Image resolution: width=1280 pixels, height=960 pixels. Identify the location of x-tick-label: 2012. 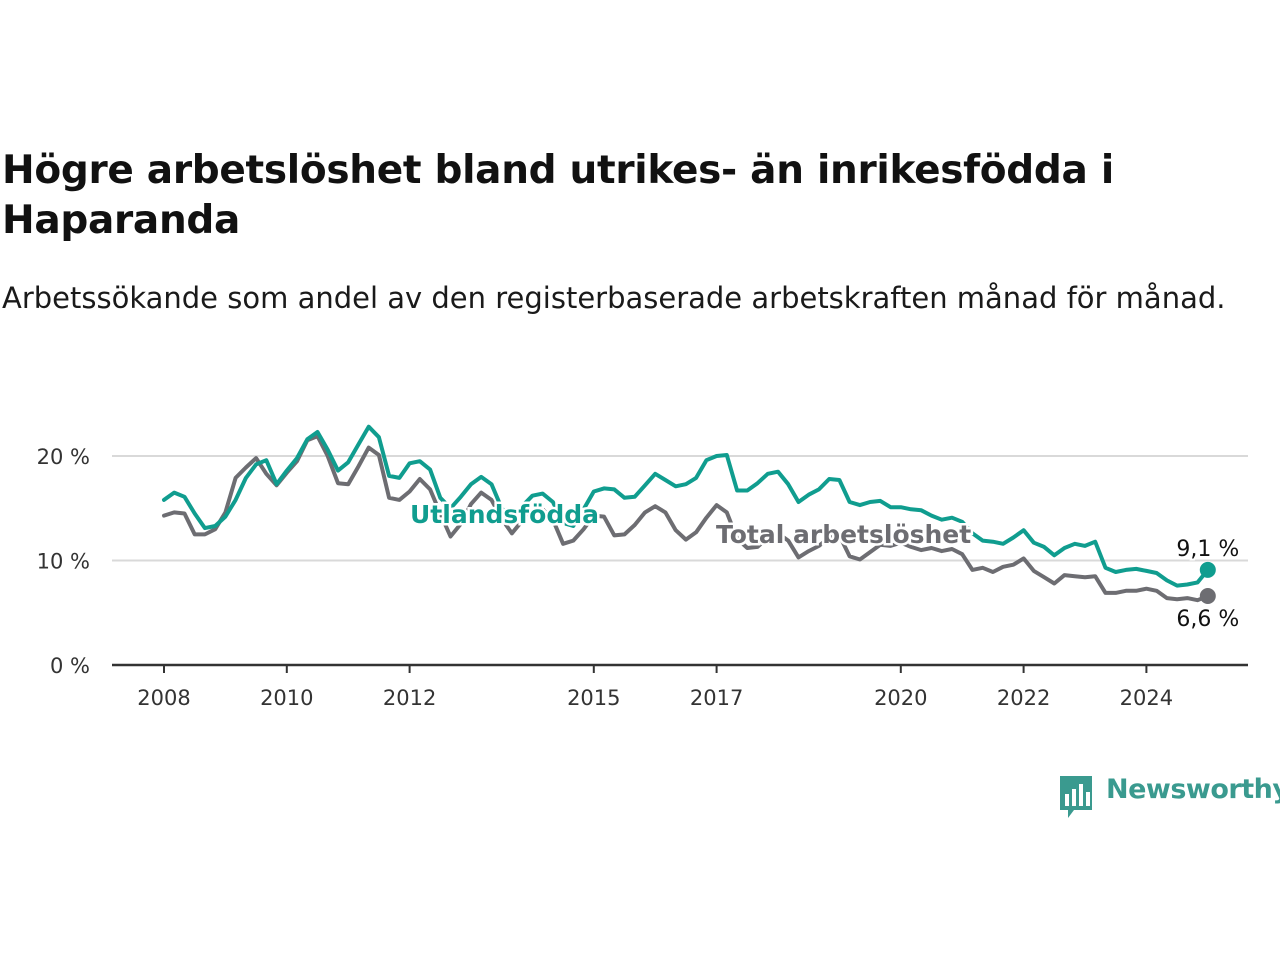
(409, 698).